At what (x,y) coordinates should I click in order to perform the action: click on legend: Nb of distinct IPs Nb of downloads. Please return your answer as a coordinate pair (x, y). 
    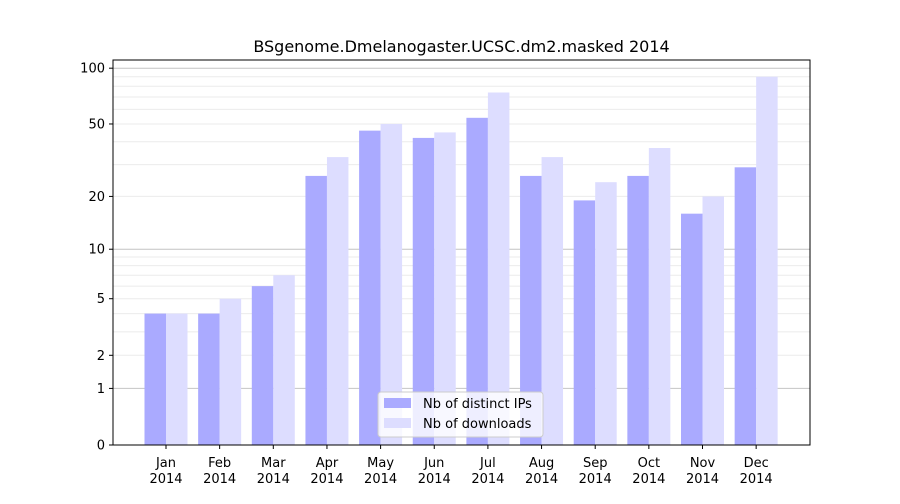
    Looking at the image, I should click on (460, 414).